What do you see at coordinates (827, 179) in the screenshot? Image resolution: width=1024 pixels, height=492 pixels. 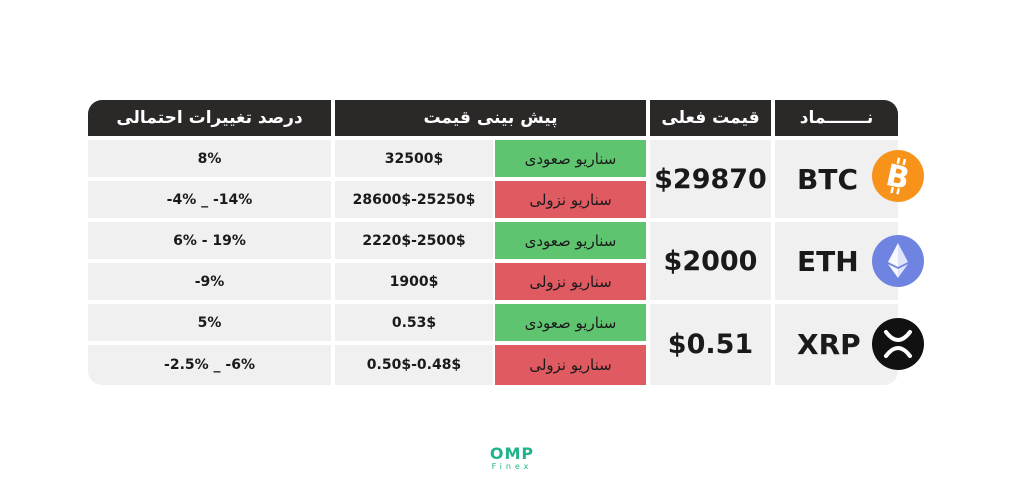 I see `symbol-label: BTC` at bounding box center [827, 179].